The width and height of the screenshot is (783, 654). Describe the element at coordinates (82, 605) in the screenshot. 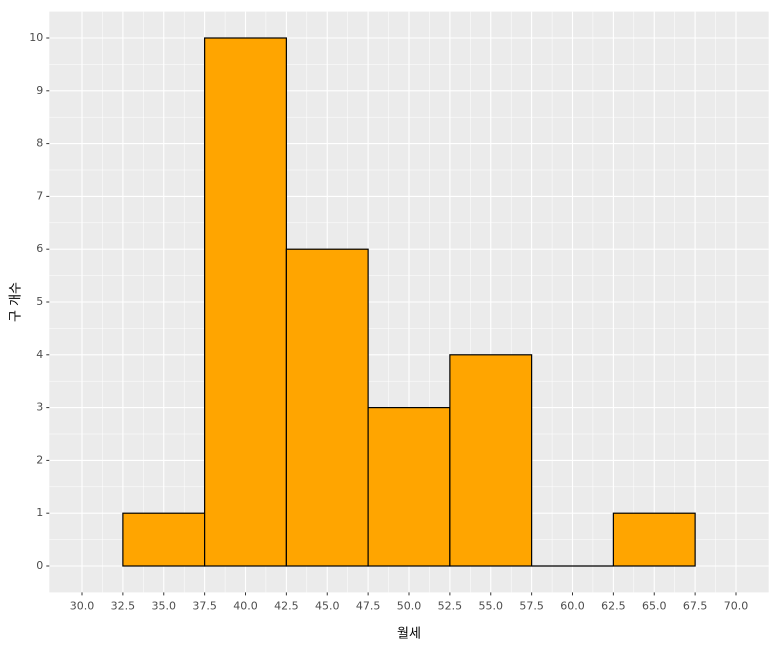

I see `x-tick-label: 30.0` at that location.